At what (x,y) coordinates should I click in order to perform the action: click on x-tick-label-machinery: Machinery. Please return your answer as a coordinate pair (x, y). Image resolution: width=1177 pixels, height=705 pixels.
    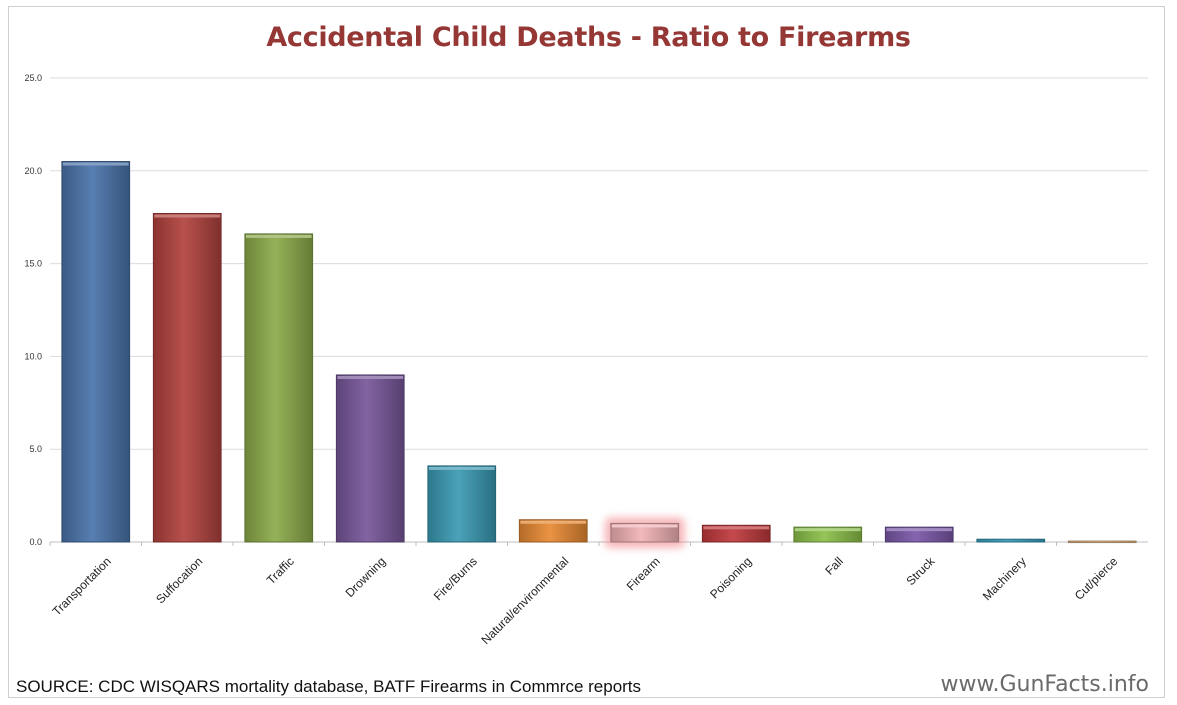
    Looking at the image, I should click on (1004, 578).